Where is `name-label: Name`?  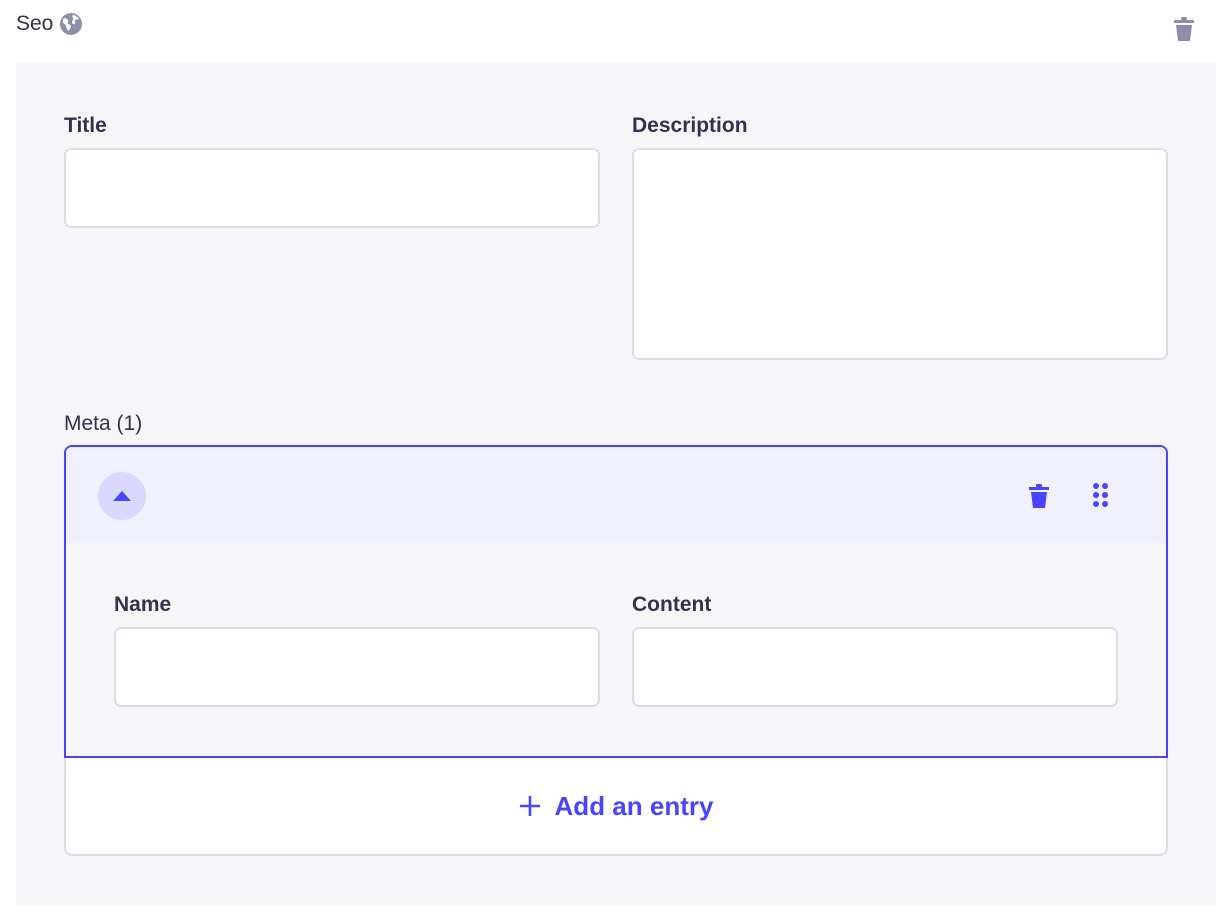
name-label: Name is located at coordinates (143, 604).